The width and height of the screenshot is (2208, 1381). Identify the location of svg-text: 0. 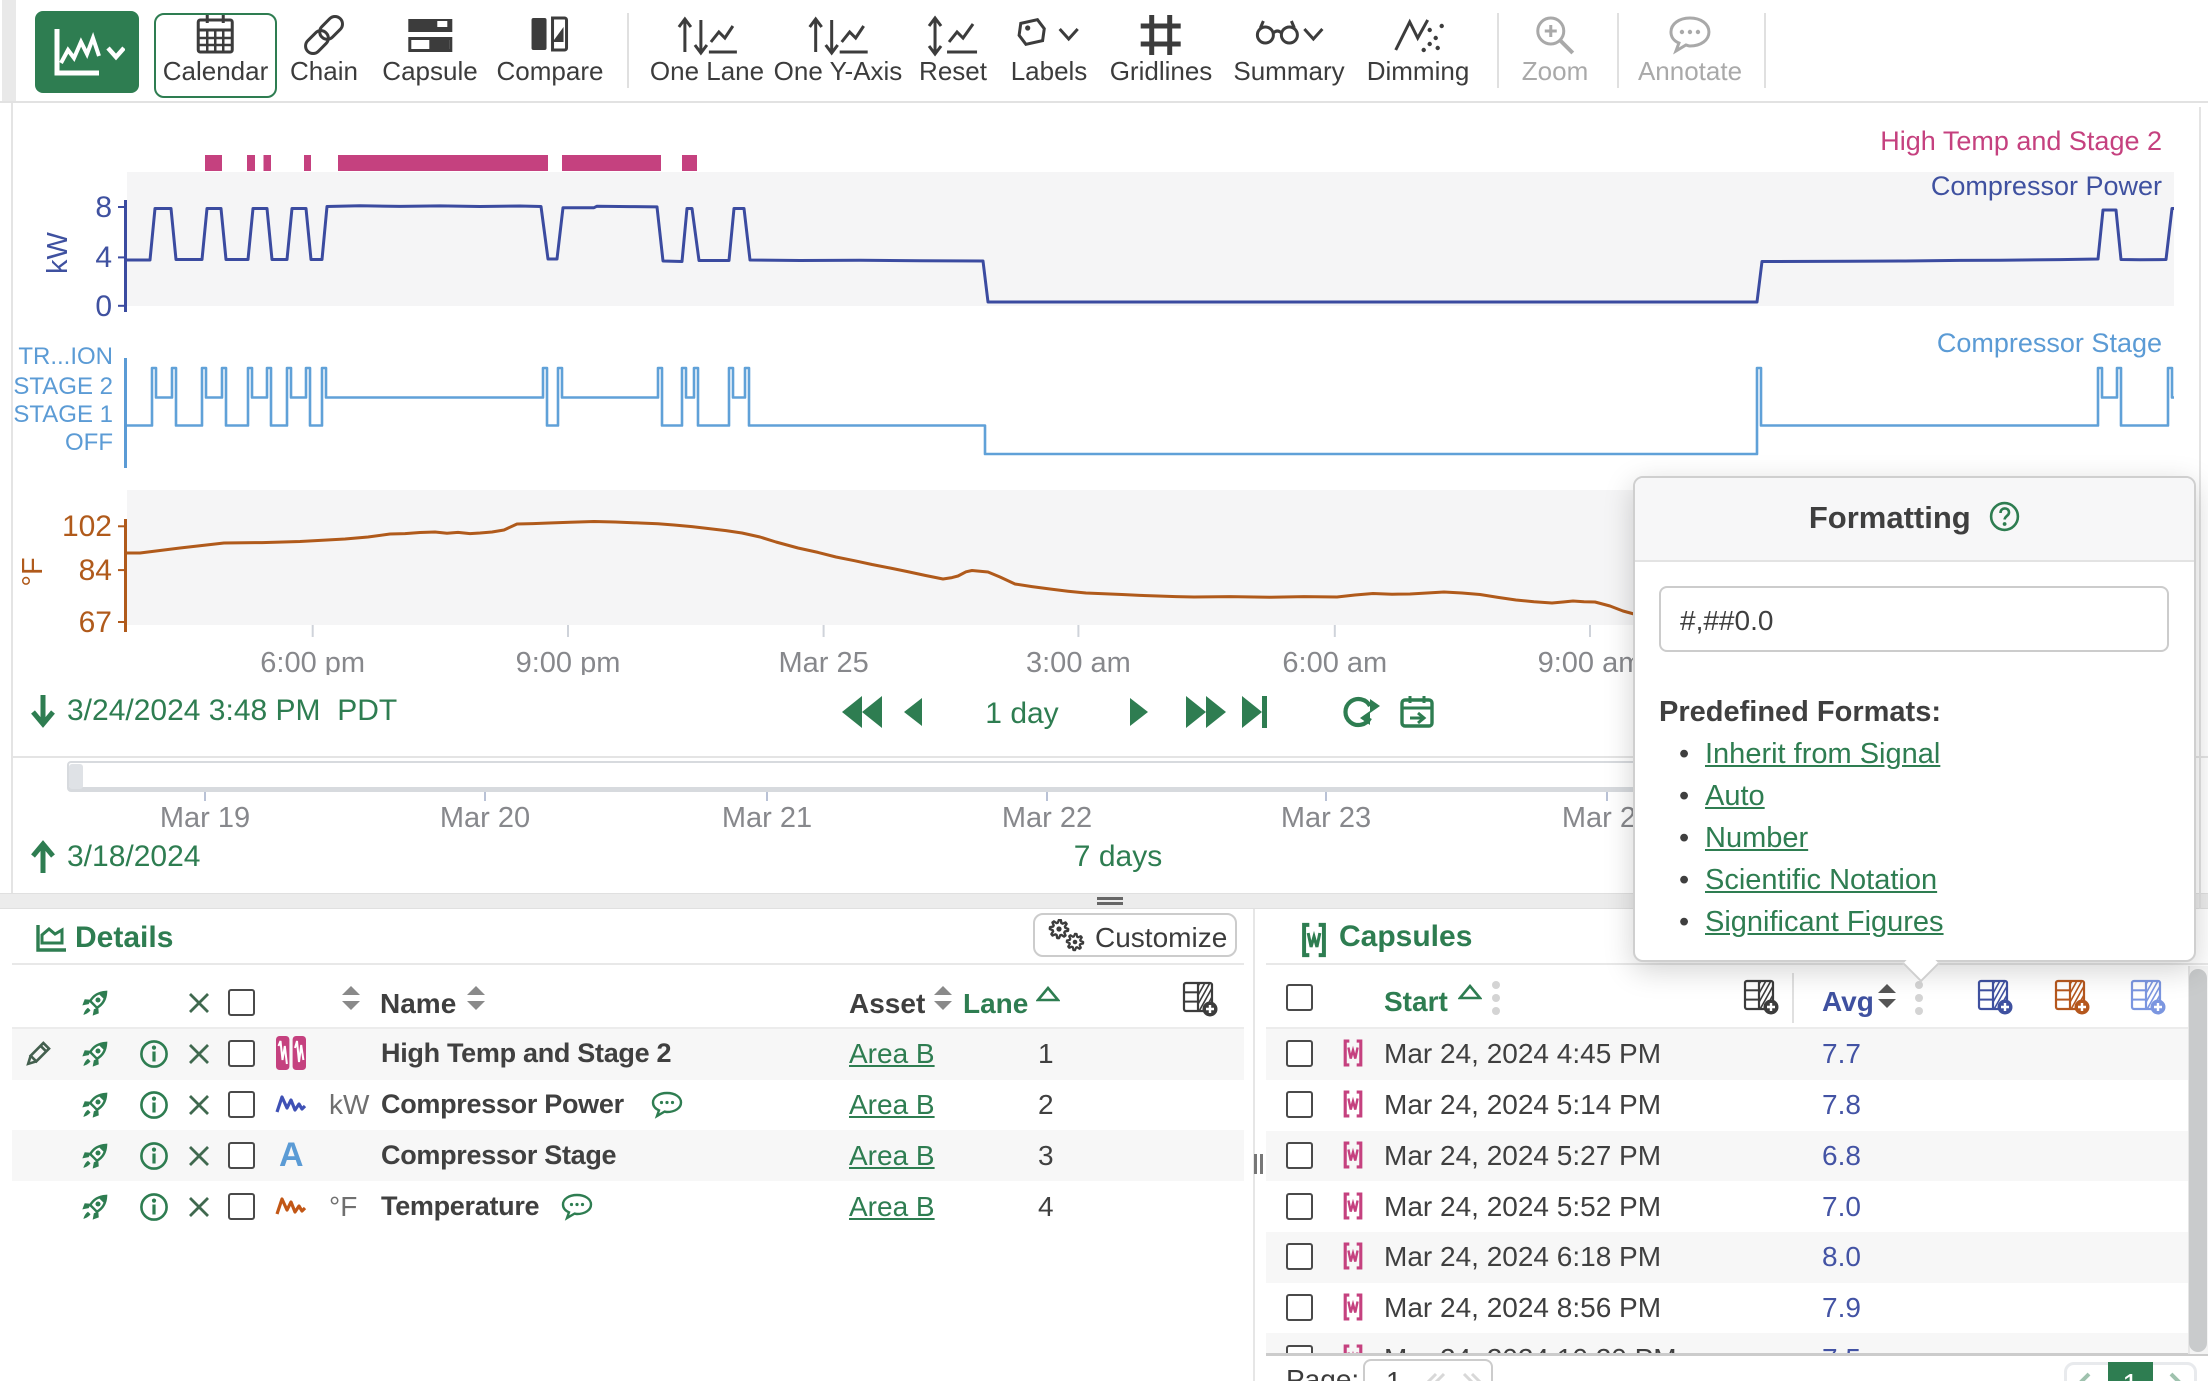
(103, 306).